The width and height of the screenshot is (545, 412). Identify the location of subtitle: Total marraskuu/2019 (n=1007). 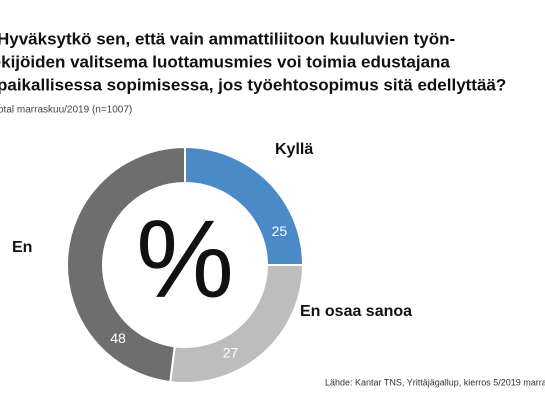
(66, 110).